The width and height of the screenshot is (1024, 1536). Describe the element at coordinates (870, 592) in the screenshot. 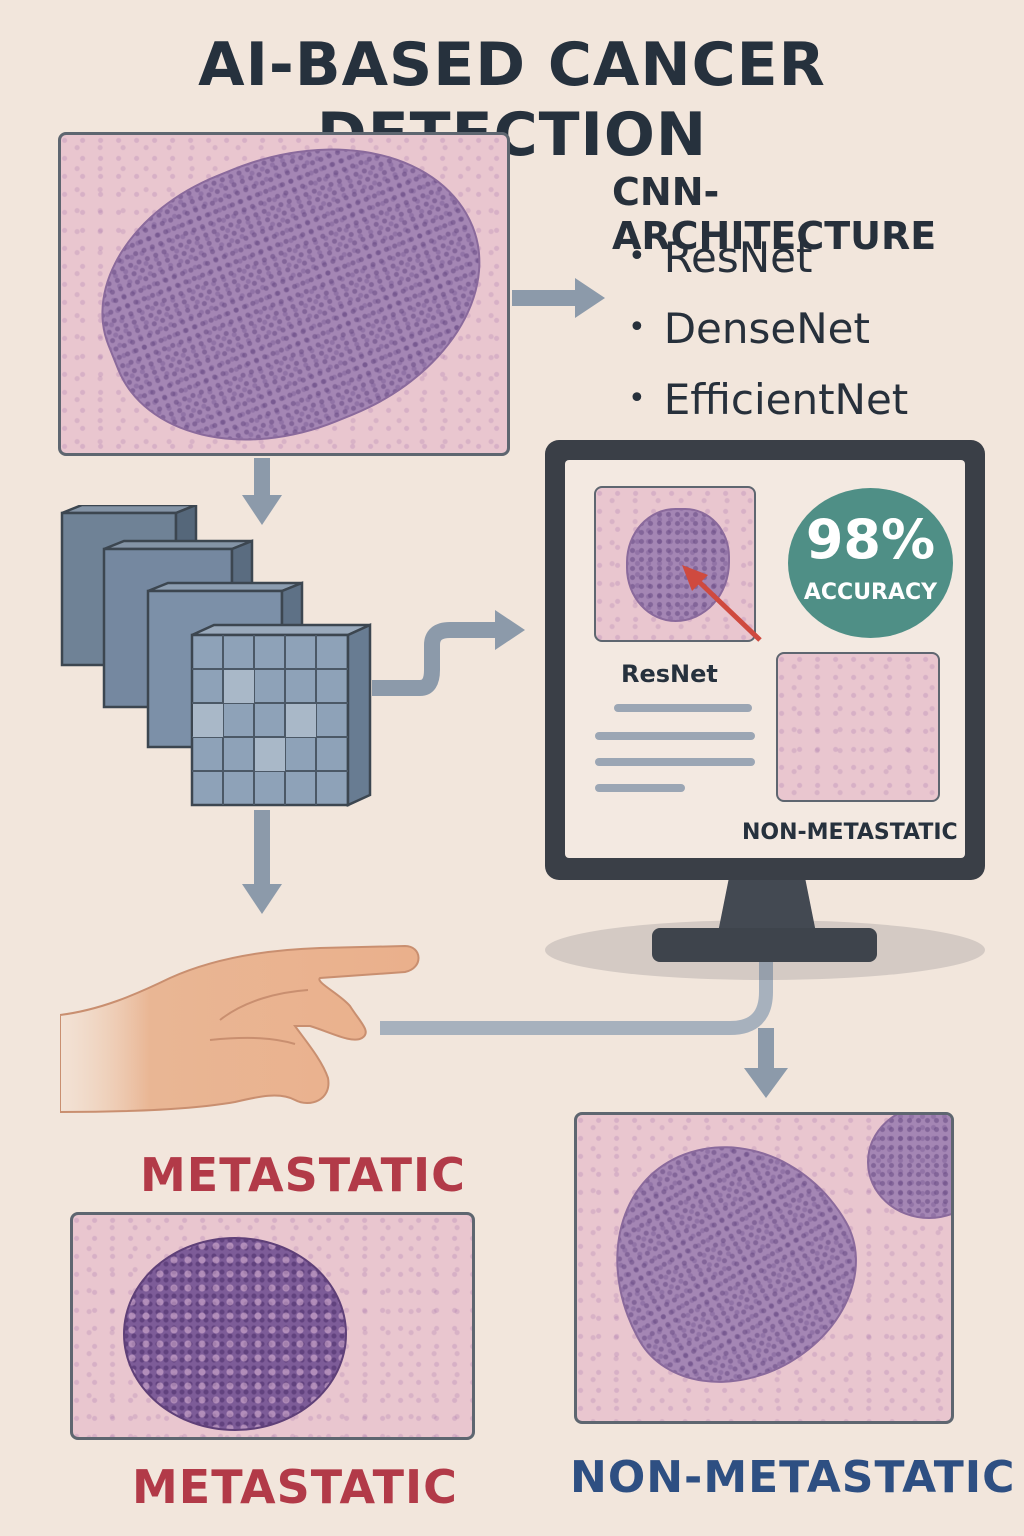

I see `accuracy-label: ACCURACY` at that location.